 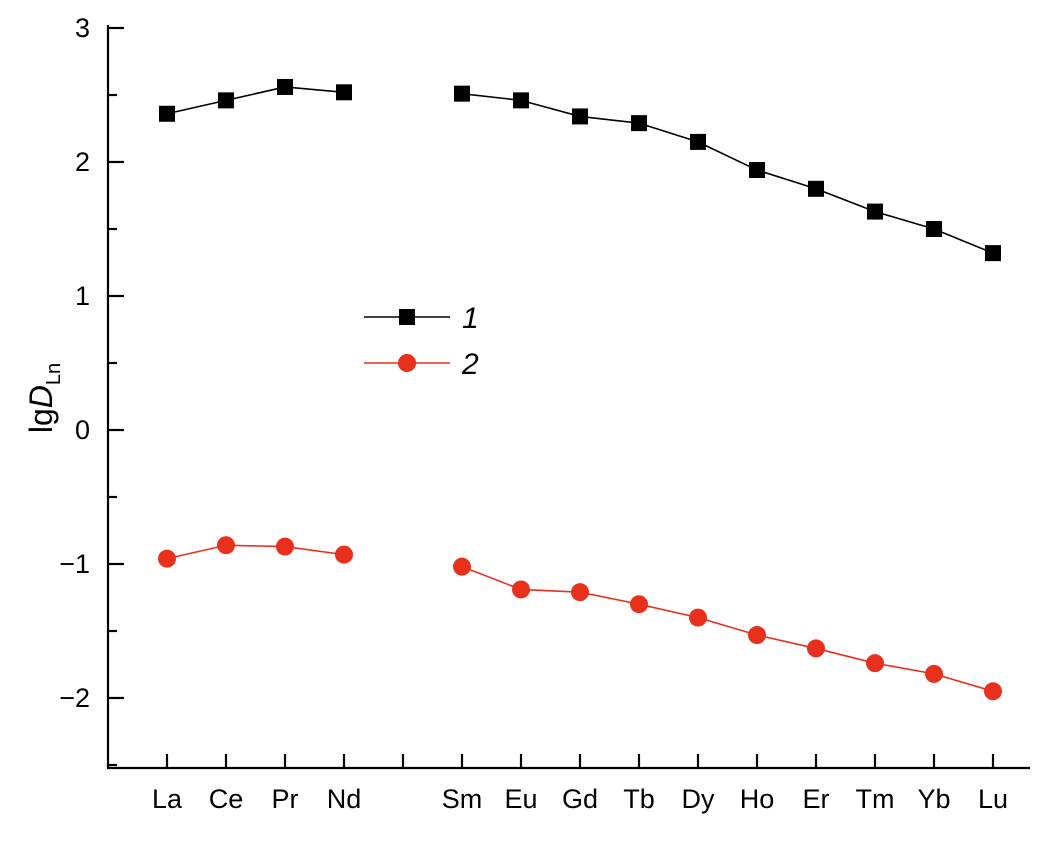 I want to click on y-tick-label: 2, so click(x=82, y=162).